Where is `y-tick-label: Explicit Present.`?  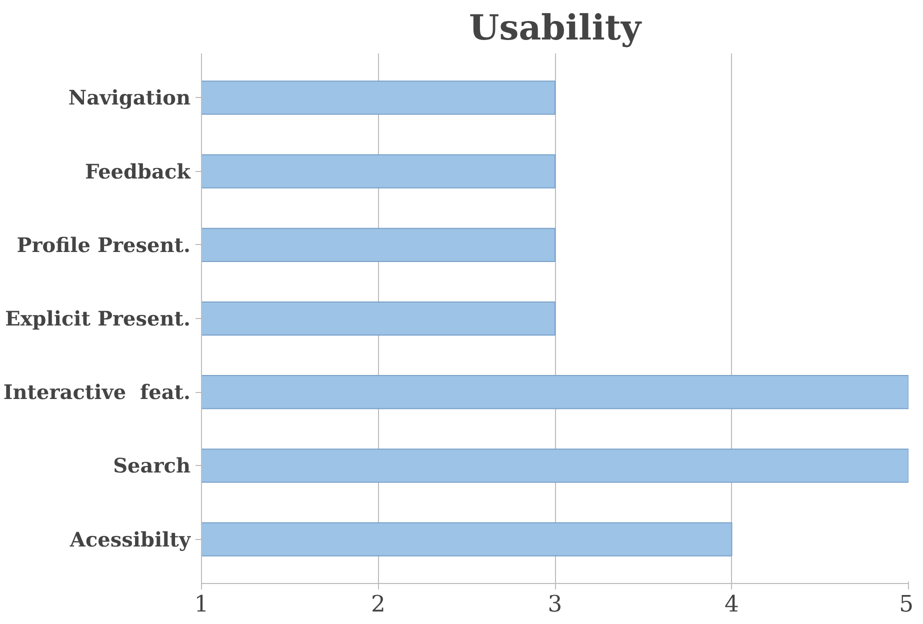 y-tick-label: Explicit Present. is located at coordinates (98, 318).